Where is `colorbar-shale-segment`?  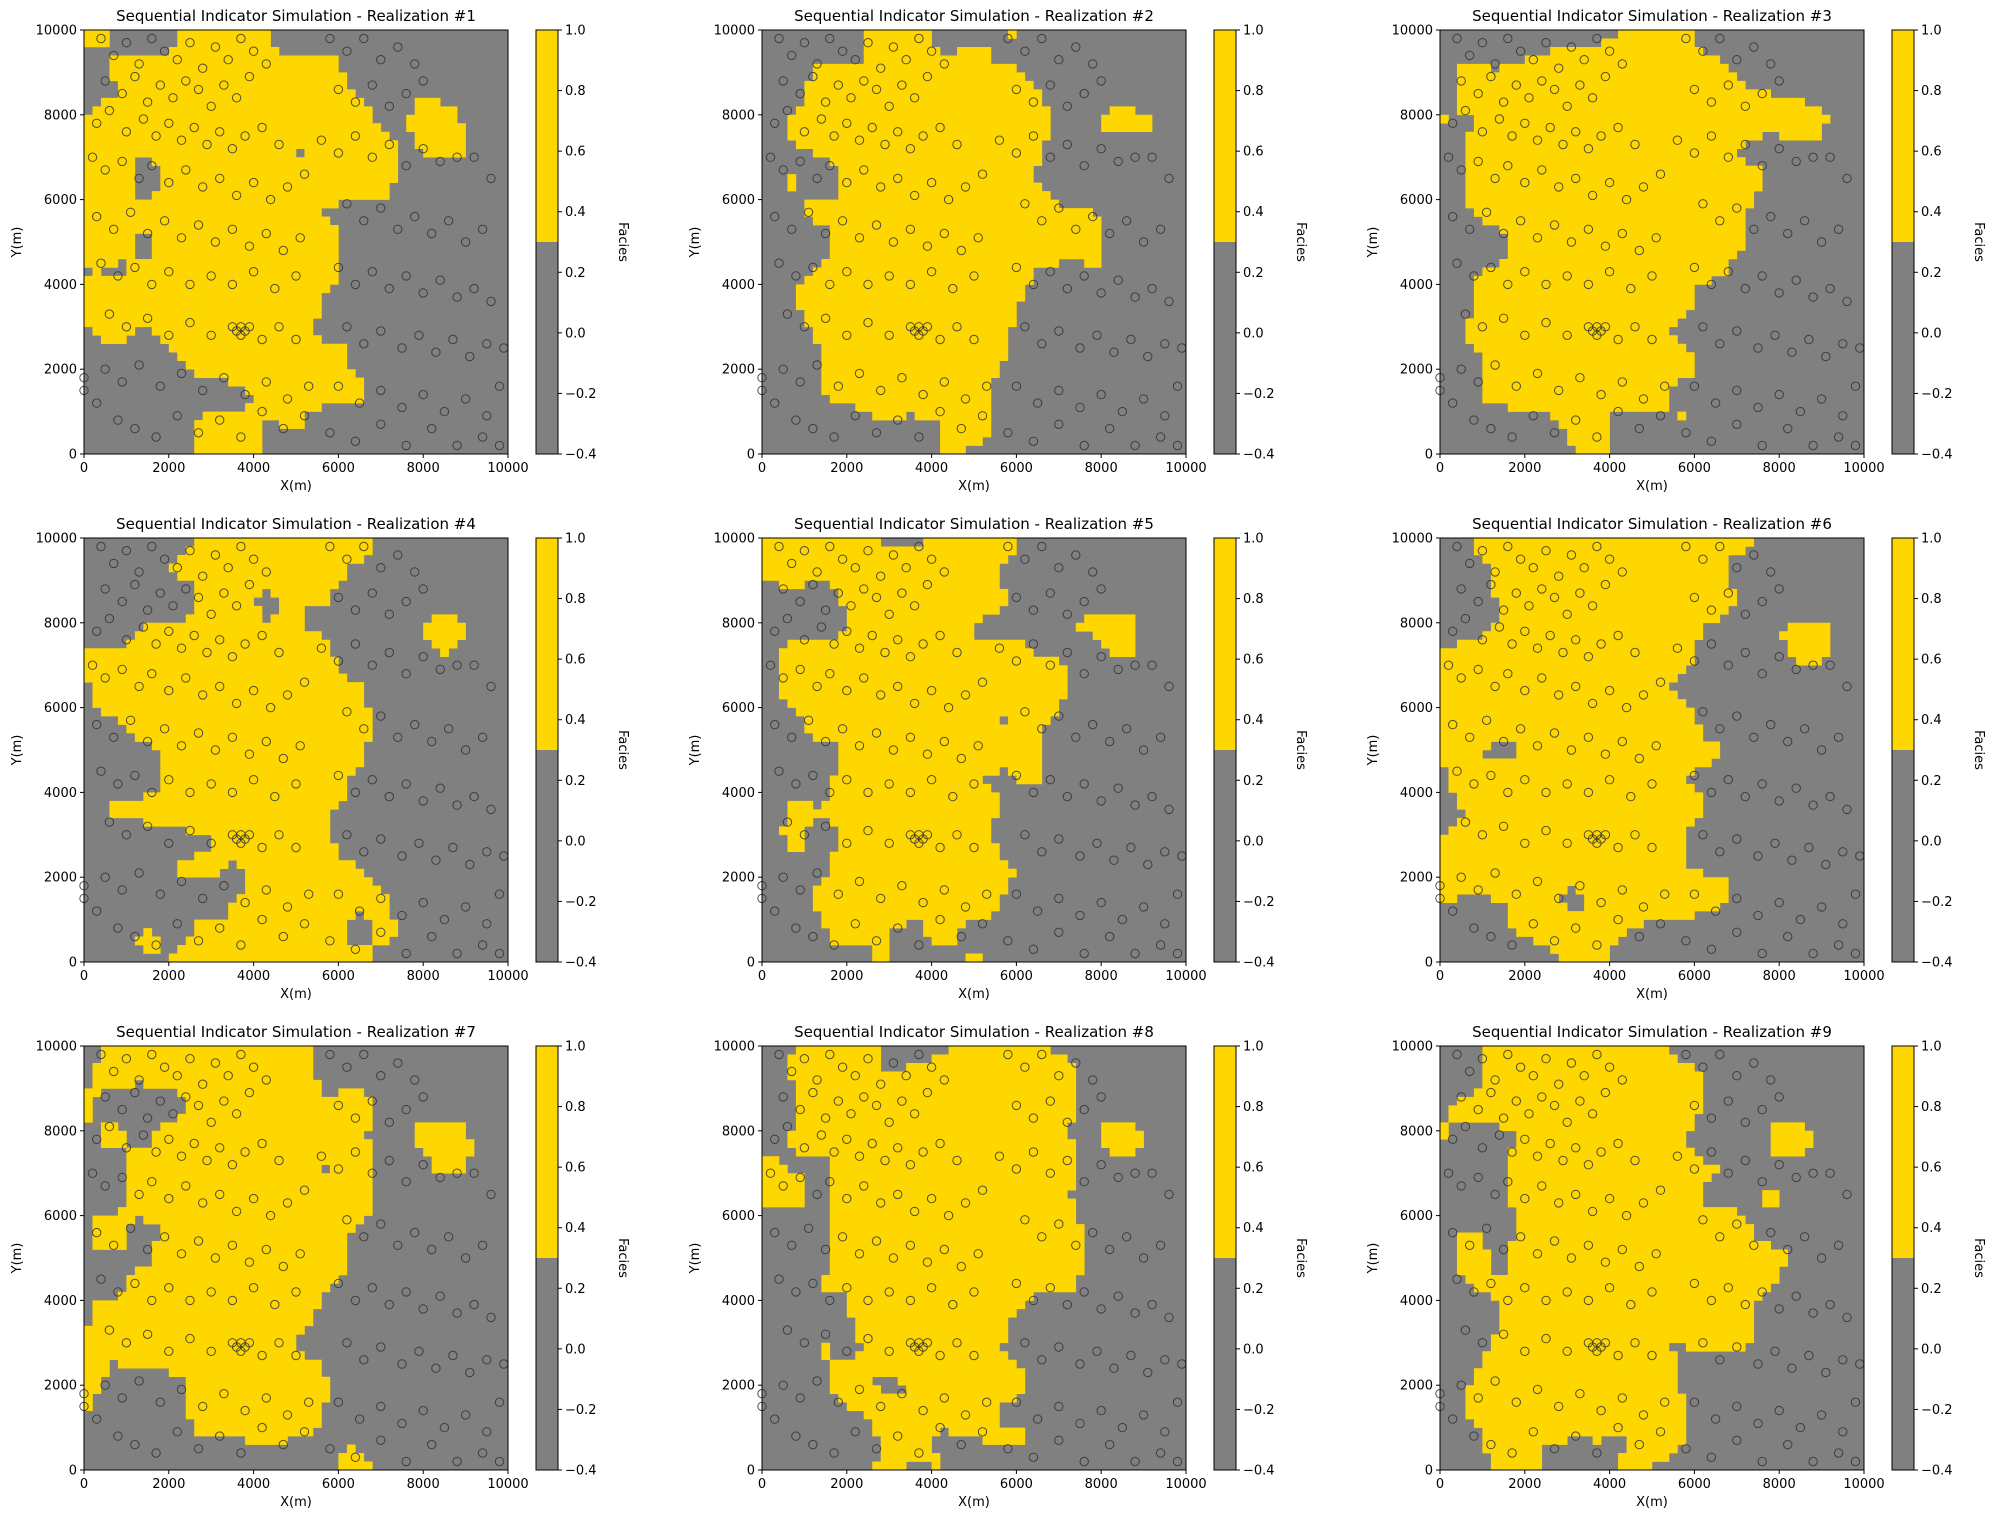 colorbar-shale-segment is located at coordinates (547, 348).